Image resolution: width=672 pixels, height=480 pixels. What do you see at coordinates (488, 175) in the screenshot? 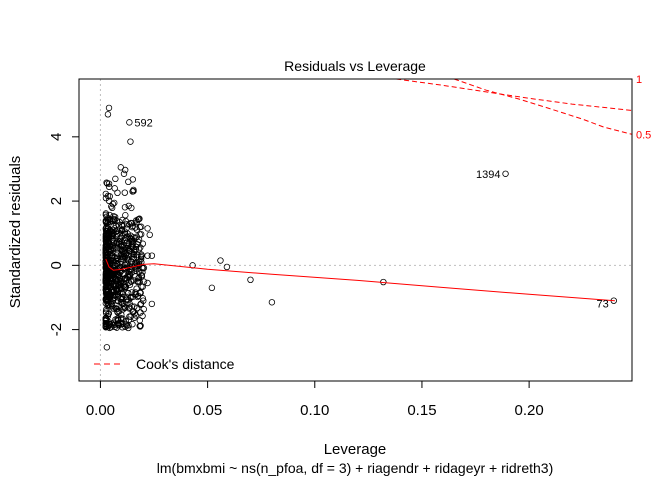
I see `point-label-1394: 1394` at bounding box center [488, 175].